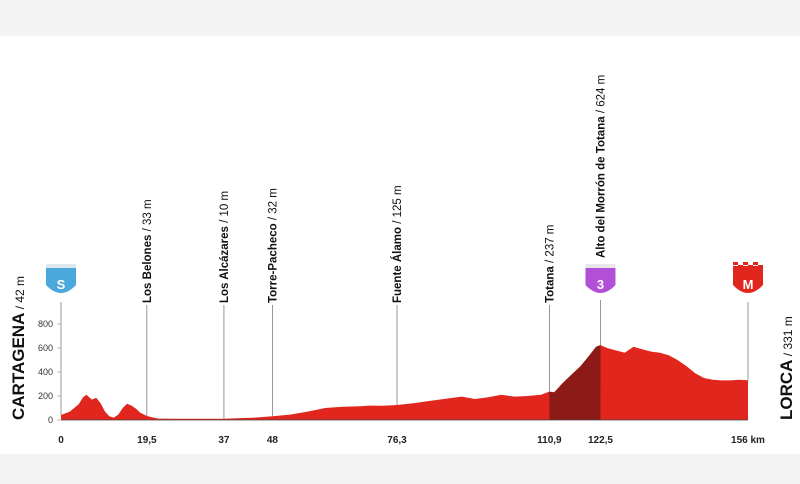  I want to click on y-tick-label: 600, so click(45, 348).